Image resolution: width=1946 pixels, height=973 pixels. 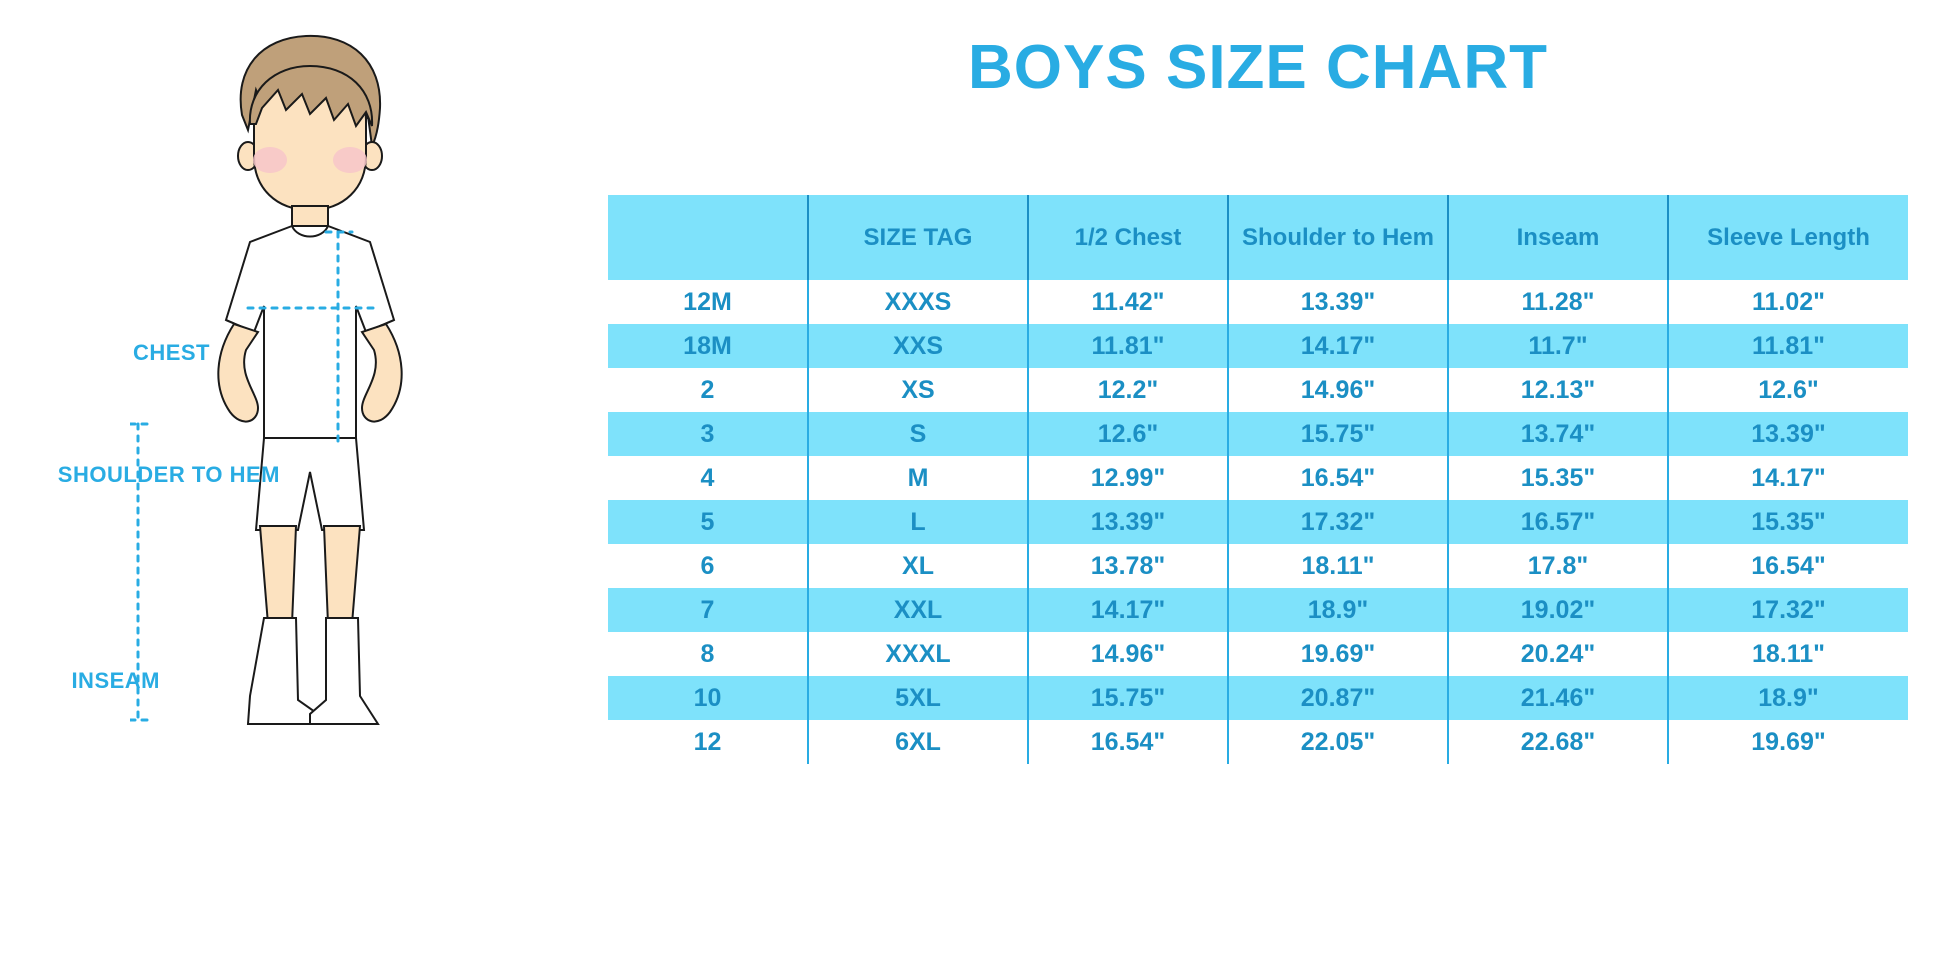 What do you see at coordinates (917, 390) in the screenshot?
I see `table-cell: XS` at bounding box center [917, 390].